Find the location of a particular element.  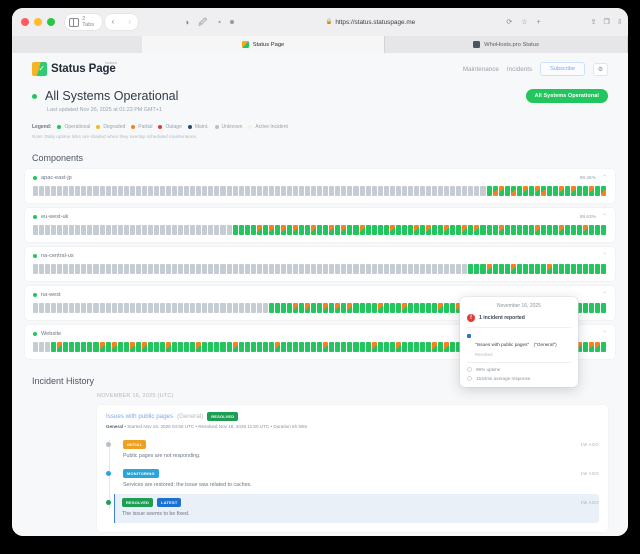

extension-icon: 🖉 is located at coordinates (203, 21).